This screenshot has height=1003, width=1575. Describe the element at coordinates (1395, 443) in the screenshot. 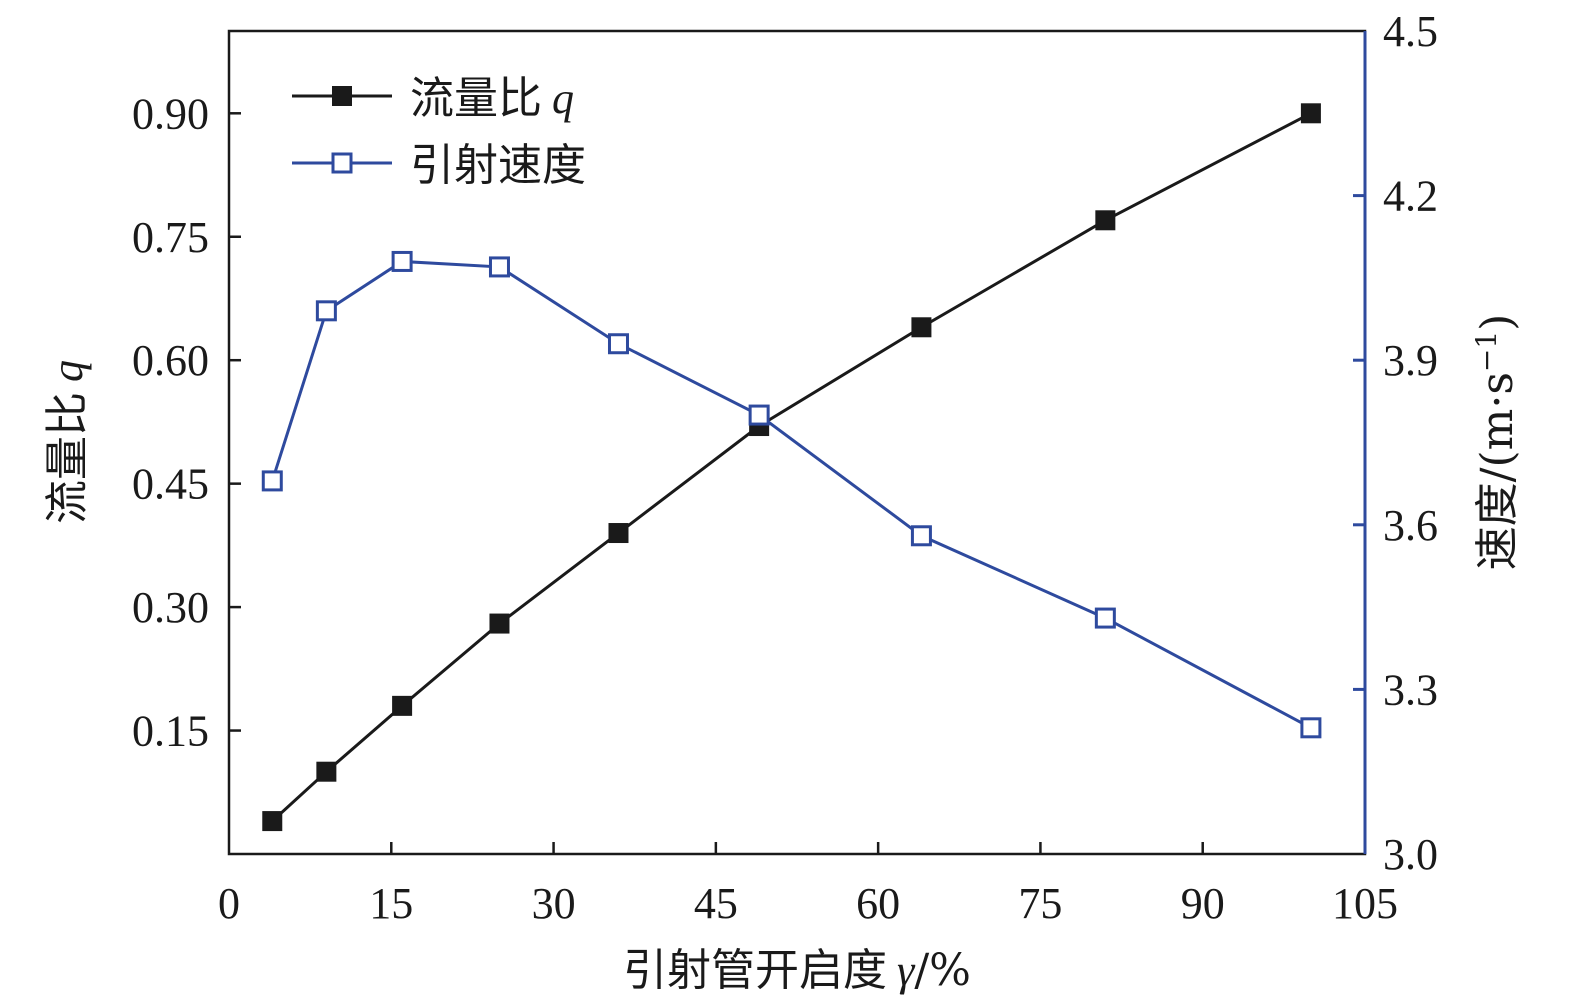

I see `right-y-axis-ticks: 3.0 3.3 3.6 3.9 4.2 4.5` at that location.